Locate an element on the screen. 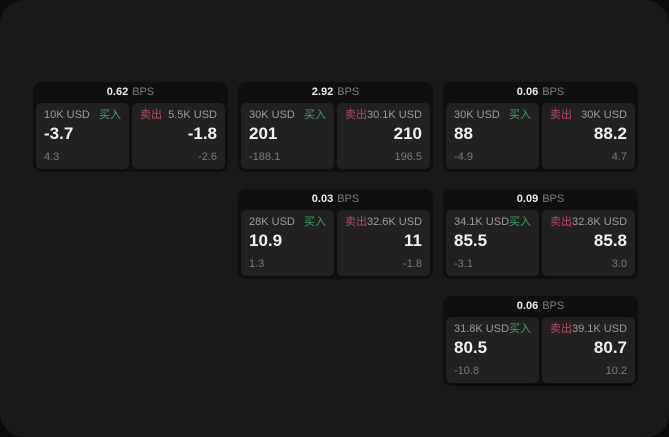  buy-amount-label: 10K USD is located at coordinates (67, 115).